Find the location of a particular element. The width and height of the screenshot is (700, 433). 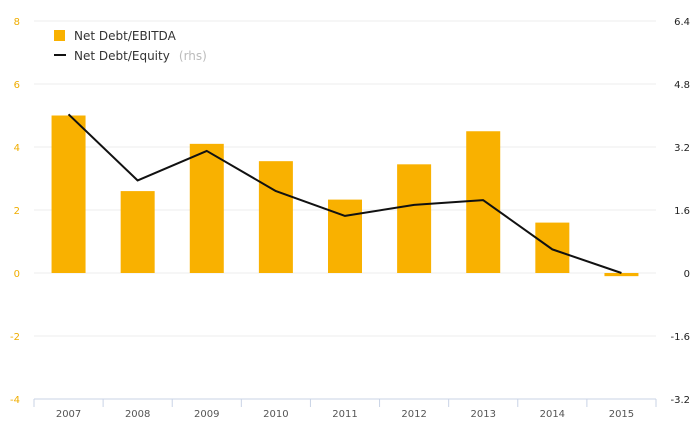

x-tick-label: 2014 is located at coordinates (552, 414).